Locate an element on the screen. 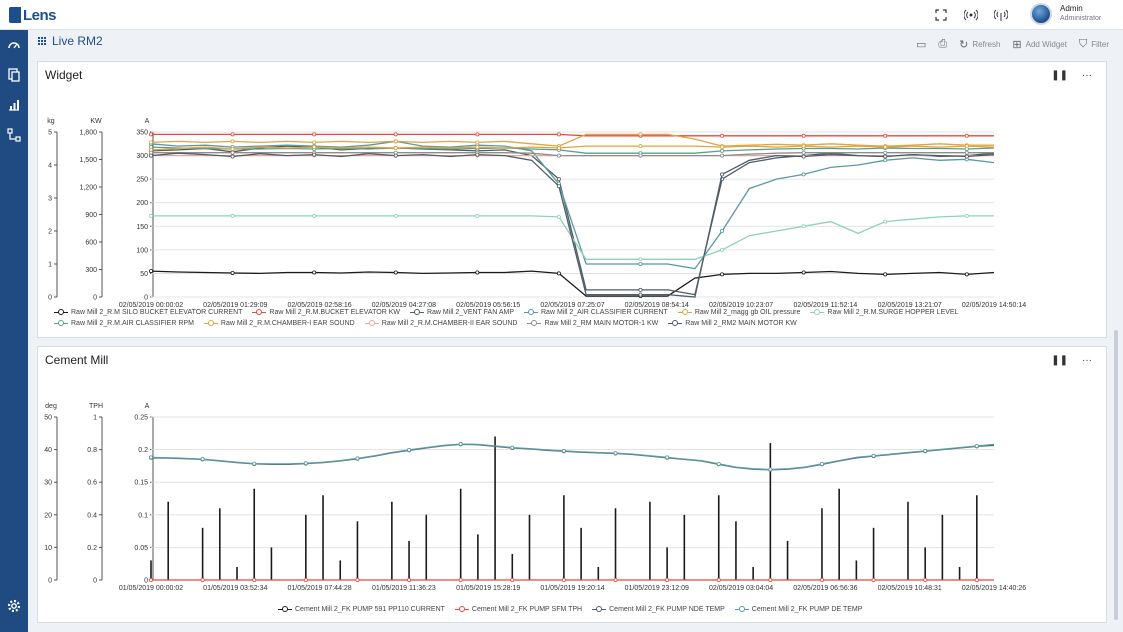 This screenshot has height=632, width=1123. legend-item: Raw Mill 2_magg gb OIL pressure is located at coordinates (739, 312).